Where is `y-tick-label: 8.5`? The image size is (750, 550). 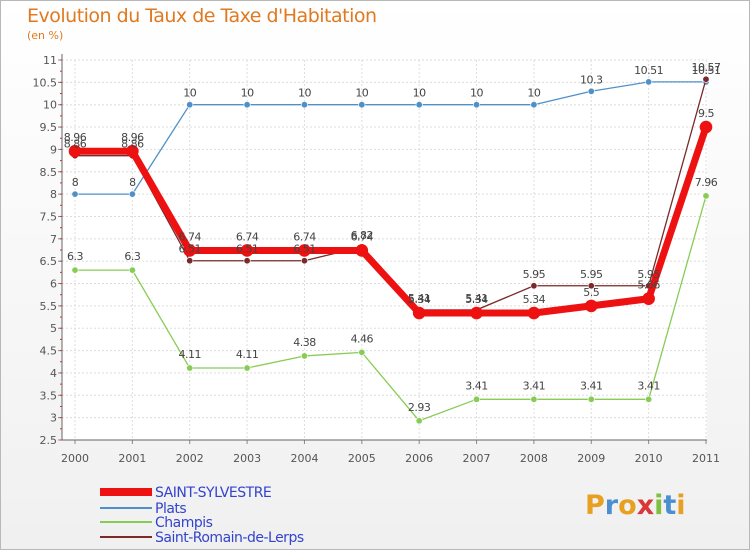
y-tick-label: 8.5 is located at coordinates (49, 172).